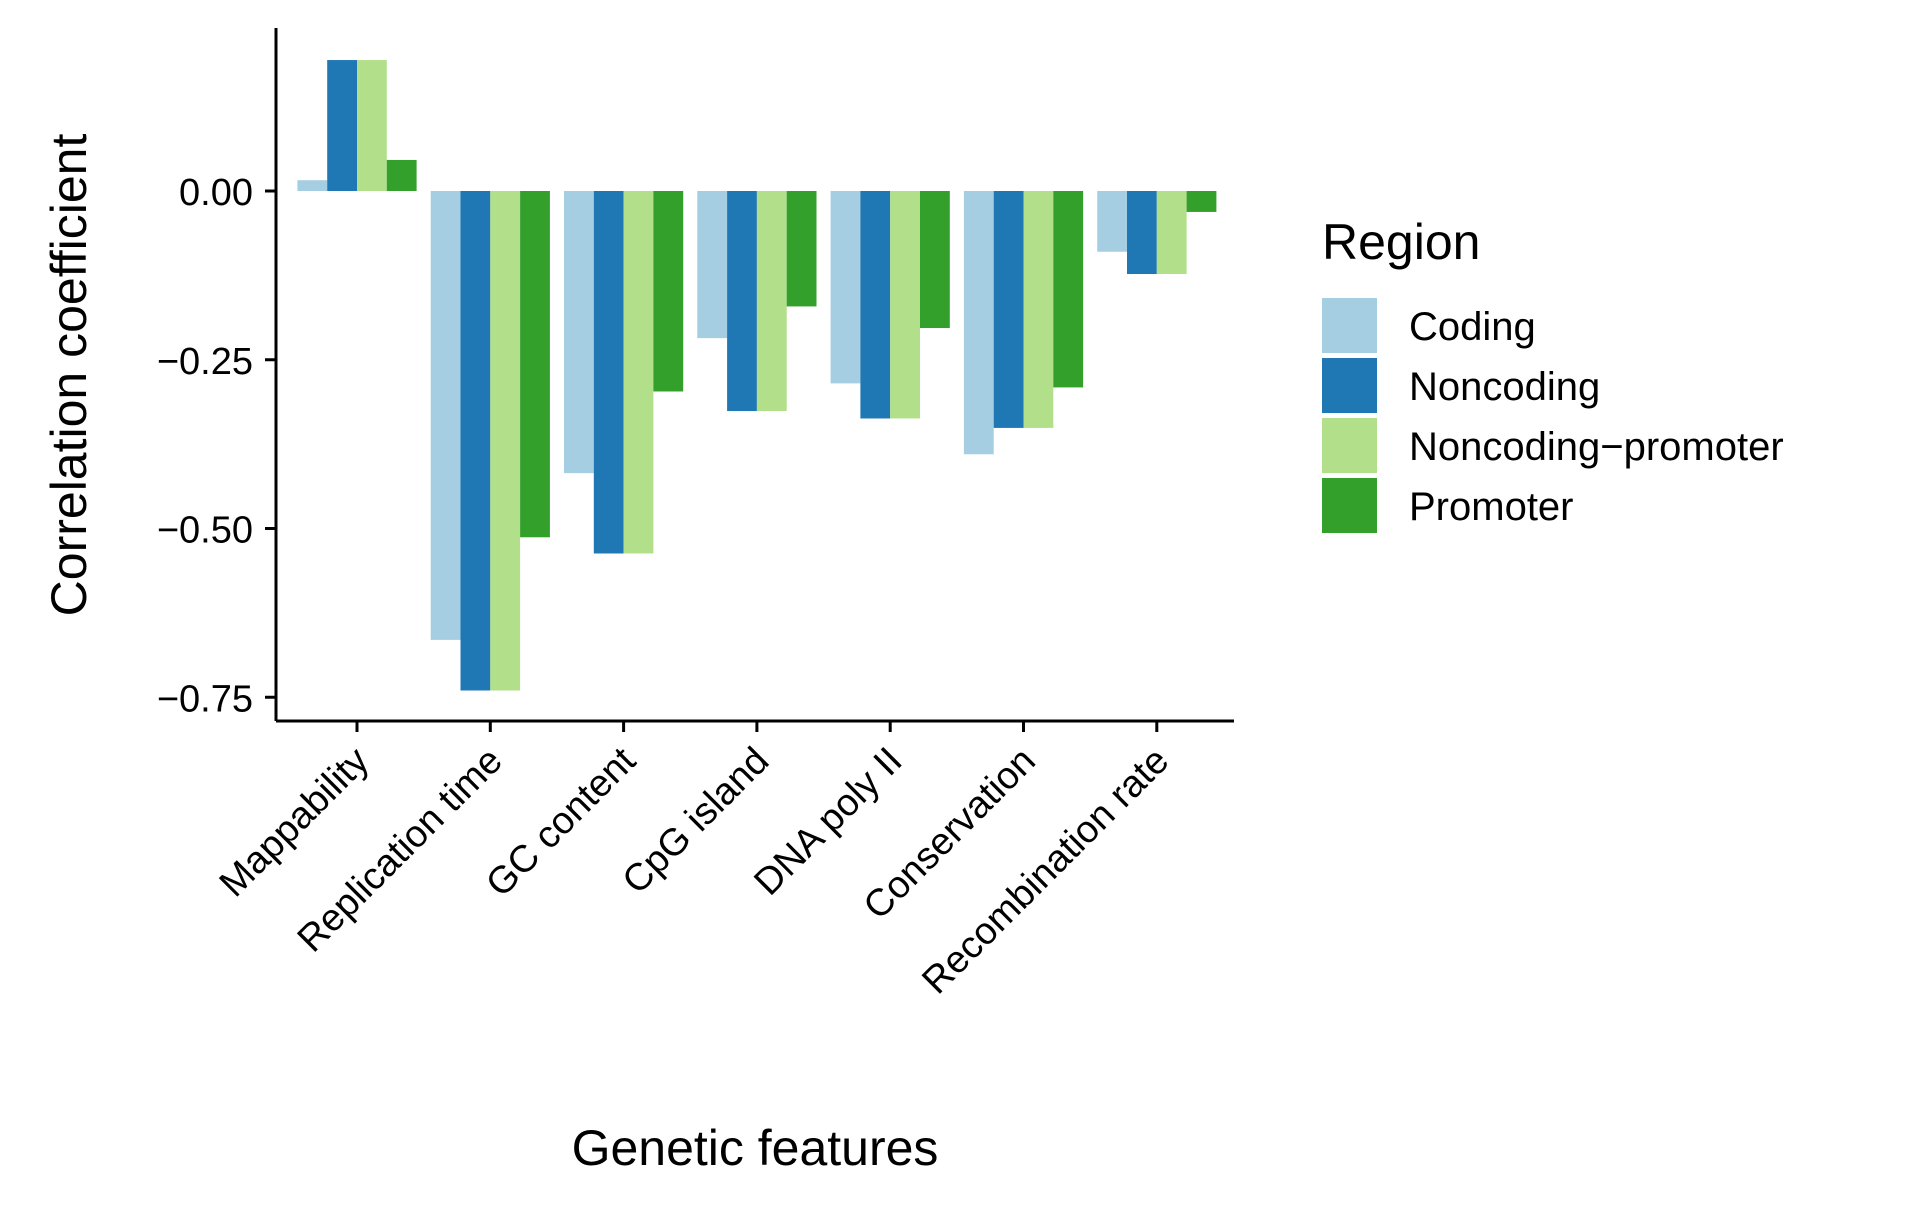 Image resolution: width=1920 pixels, height=1205 pixels. Describe the element at coordinates (801, 249) in the screenshot. I see `bar-promoter-cpg-island` at that location.